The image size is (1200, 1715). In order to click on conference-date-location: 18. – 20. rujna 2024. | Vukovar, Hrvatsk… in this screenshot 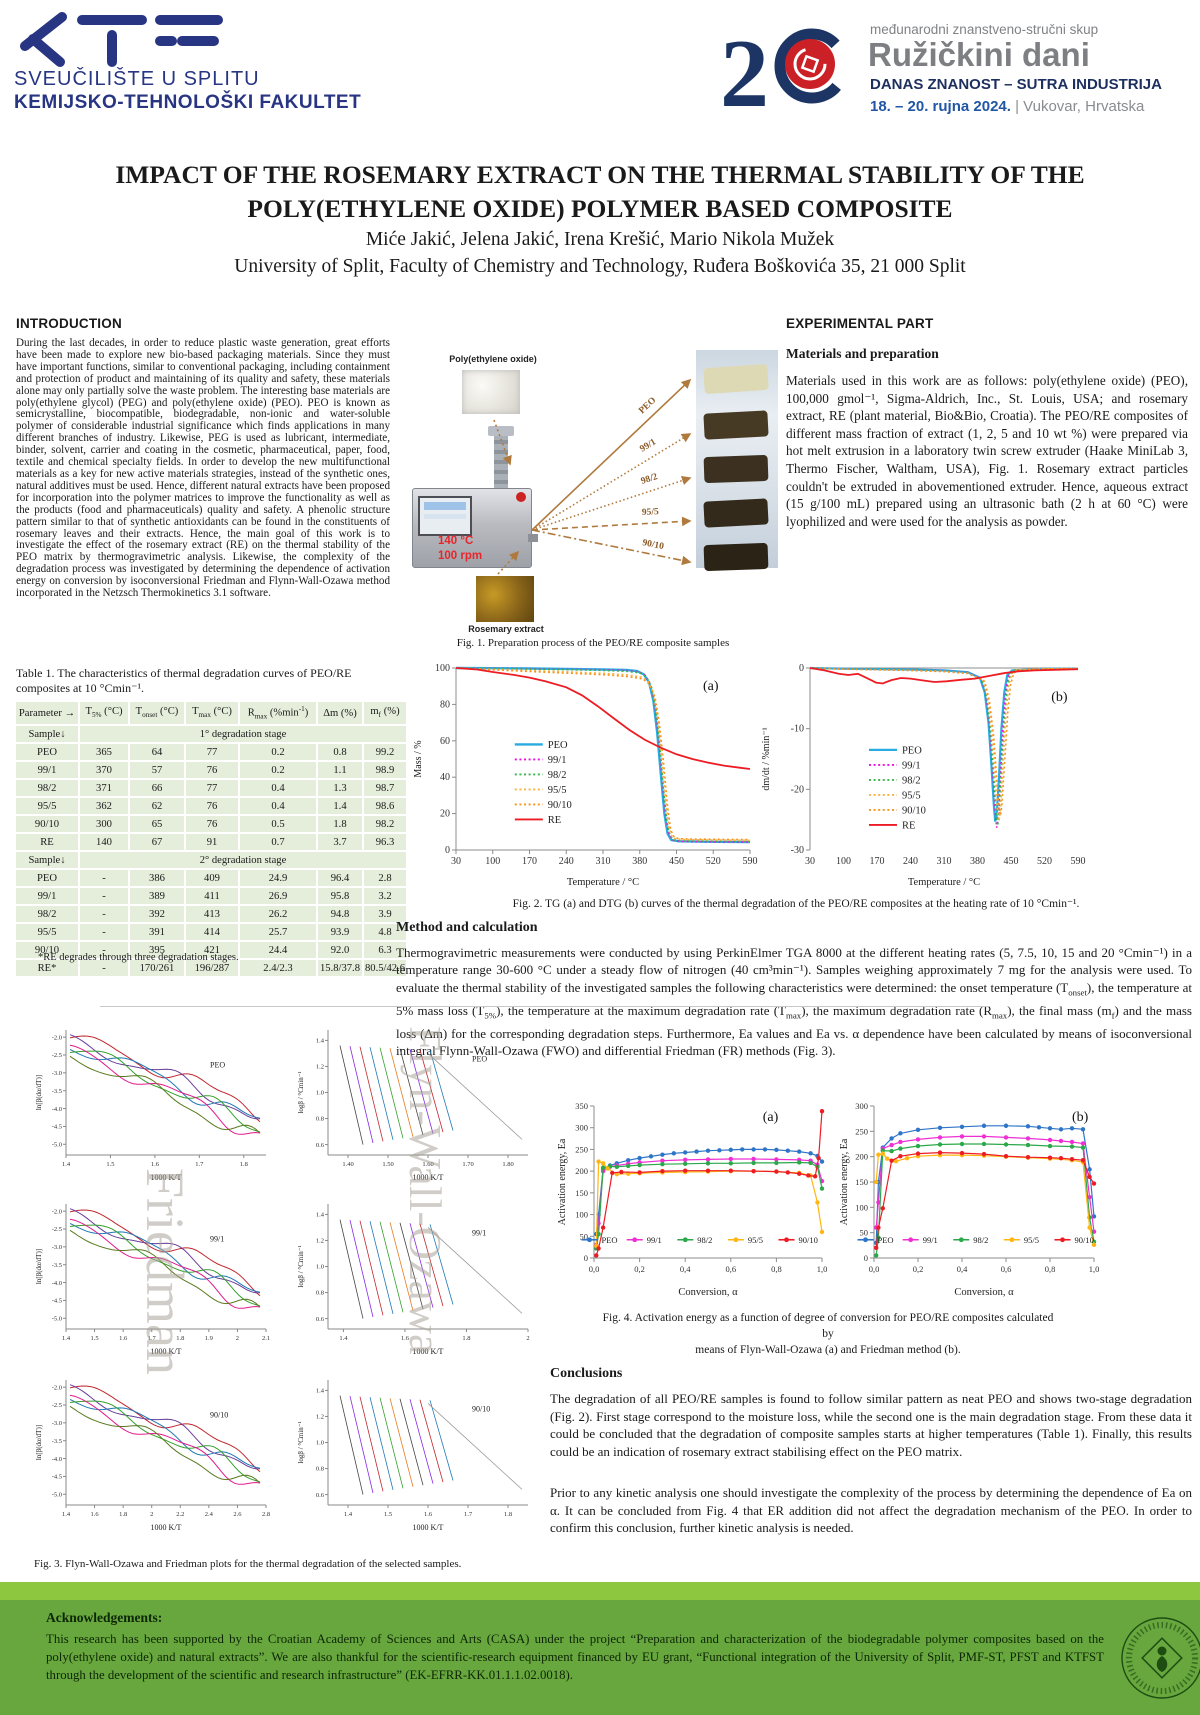, I will do `click(1007, 107)`.